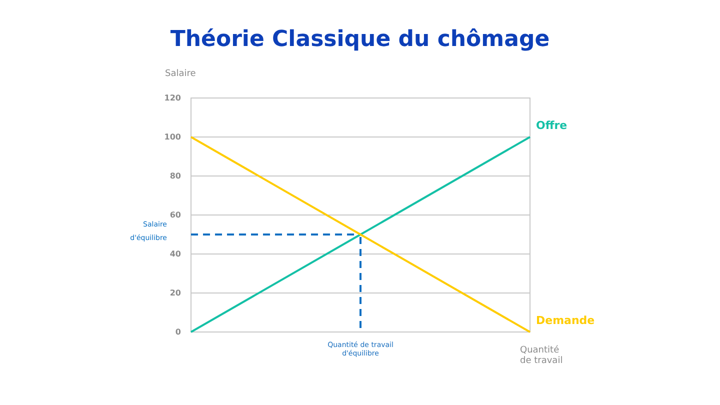  I want to click on y-tick-label: 40, so click(176, 254).